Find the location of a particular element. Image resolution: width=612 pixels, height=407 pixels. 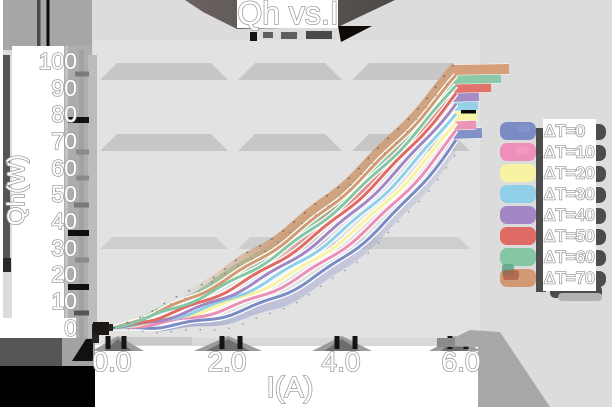

svg-text: 90 is located at coordinates (64, 88).